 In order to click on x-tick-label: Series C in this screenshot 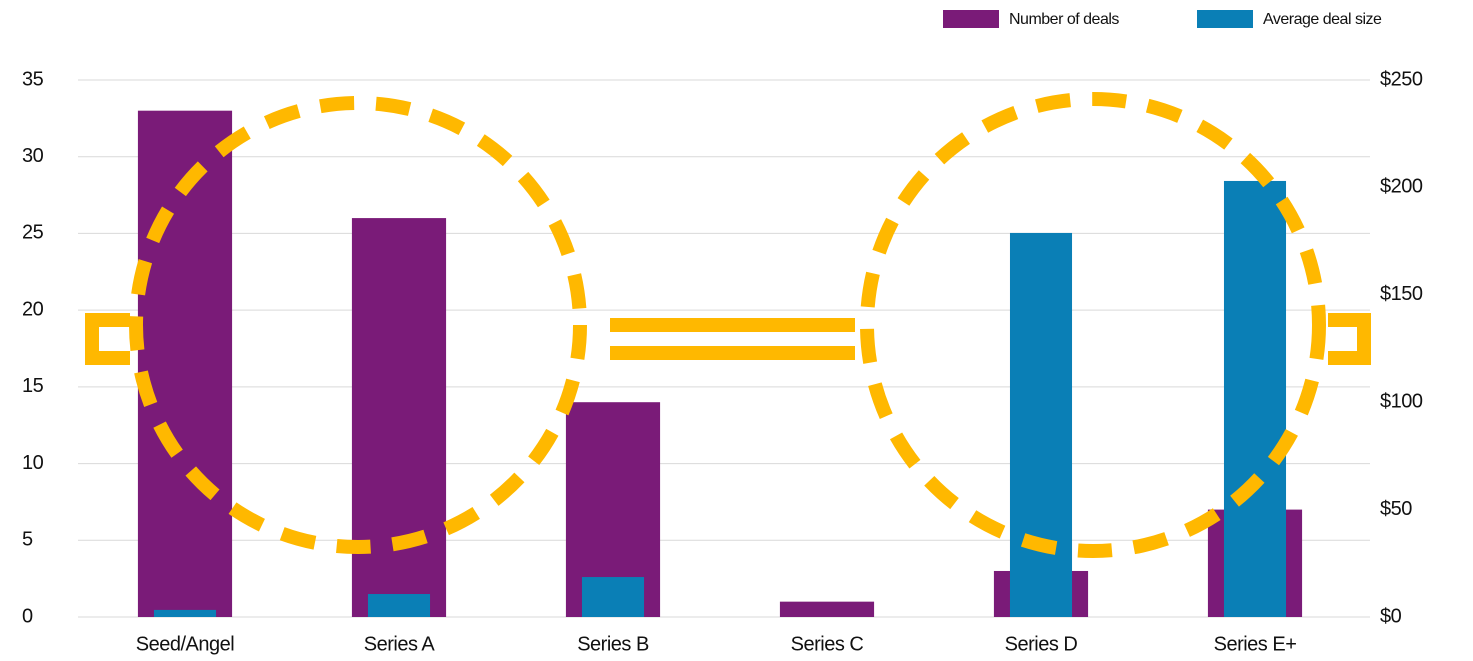, I will do `click(827, 644)`.